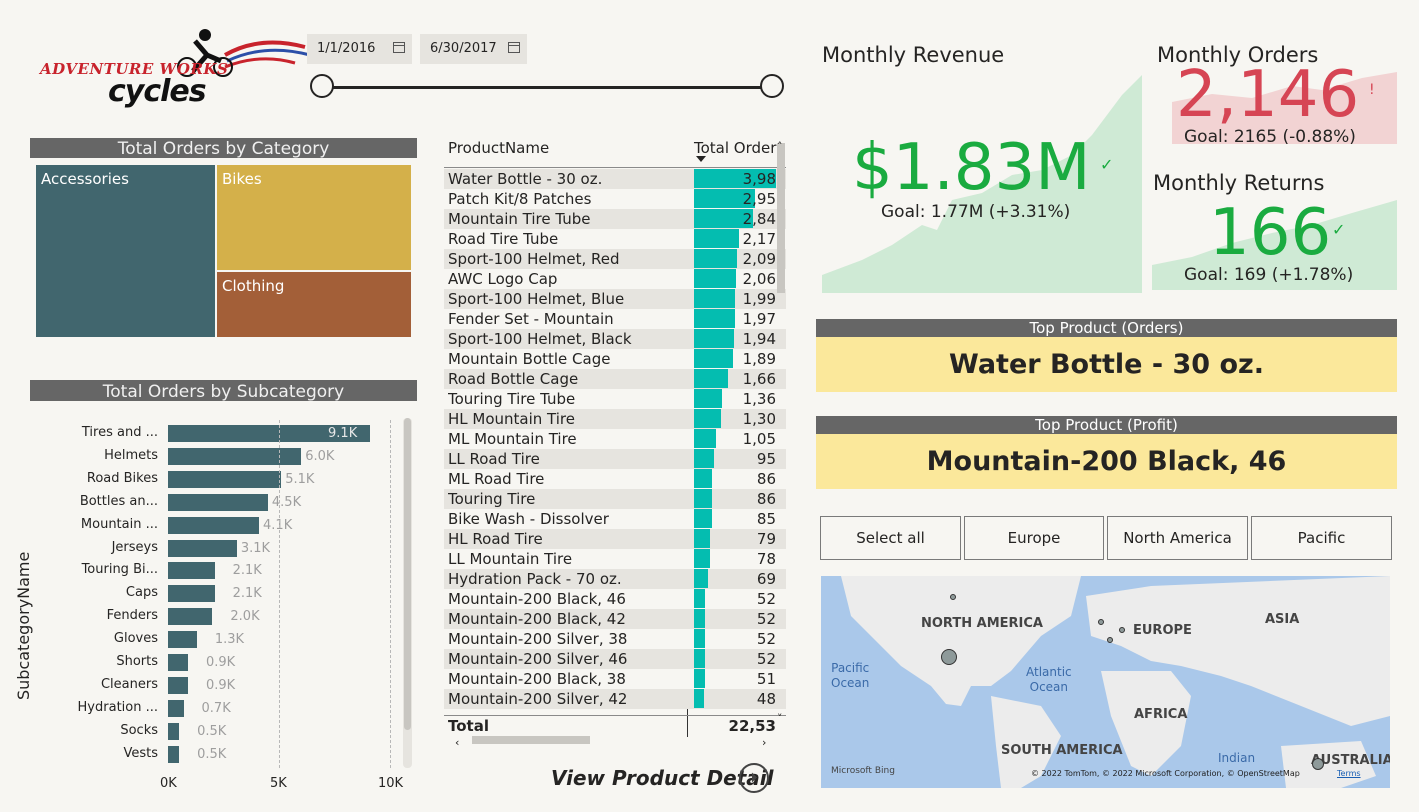 This screenshot has width=1419, height=812. What do you see at coordinates (701, 159) in the screenshot?
I see `sort-desc-icon` at bounding box center [701, 159].